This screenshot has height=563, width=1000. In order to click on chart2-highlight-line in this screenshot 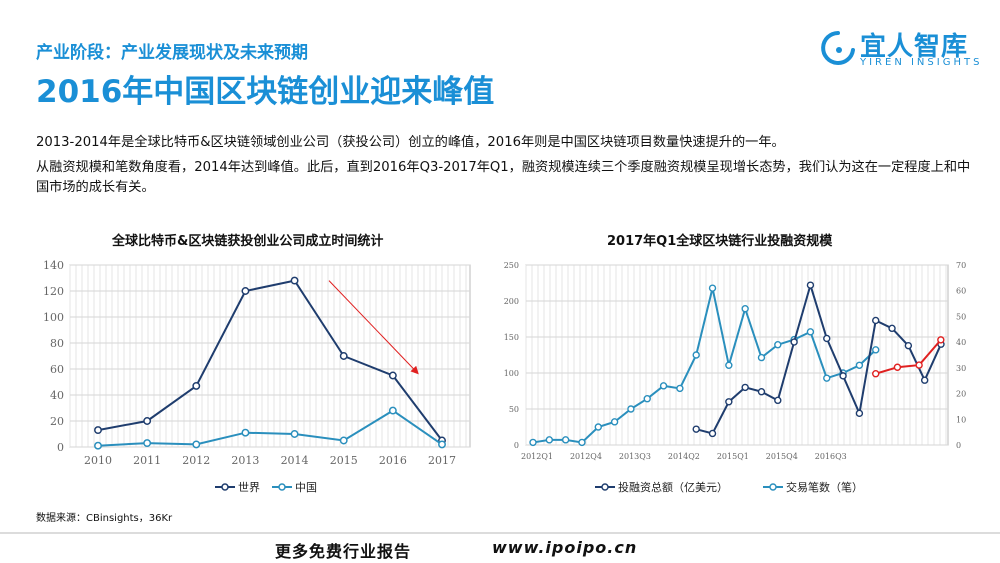, I will do `click(908, 357)`.